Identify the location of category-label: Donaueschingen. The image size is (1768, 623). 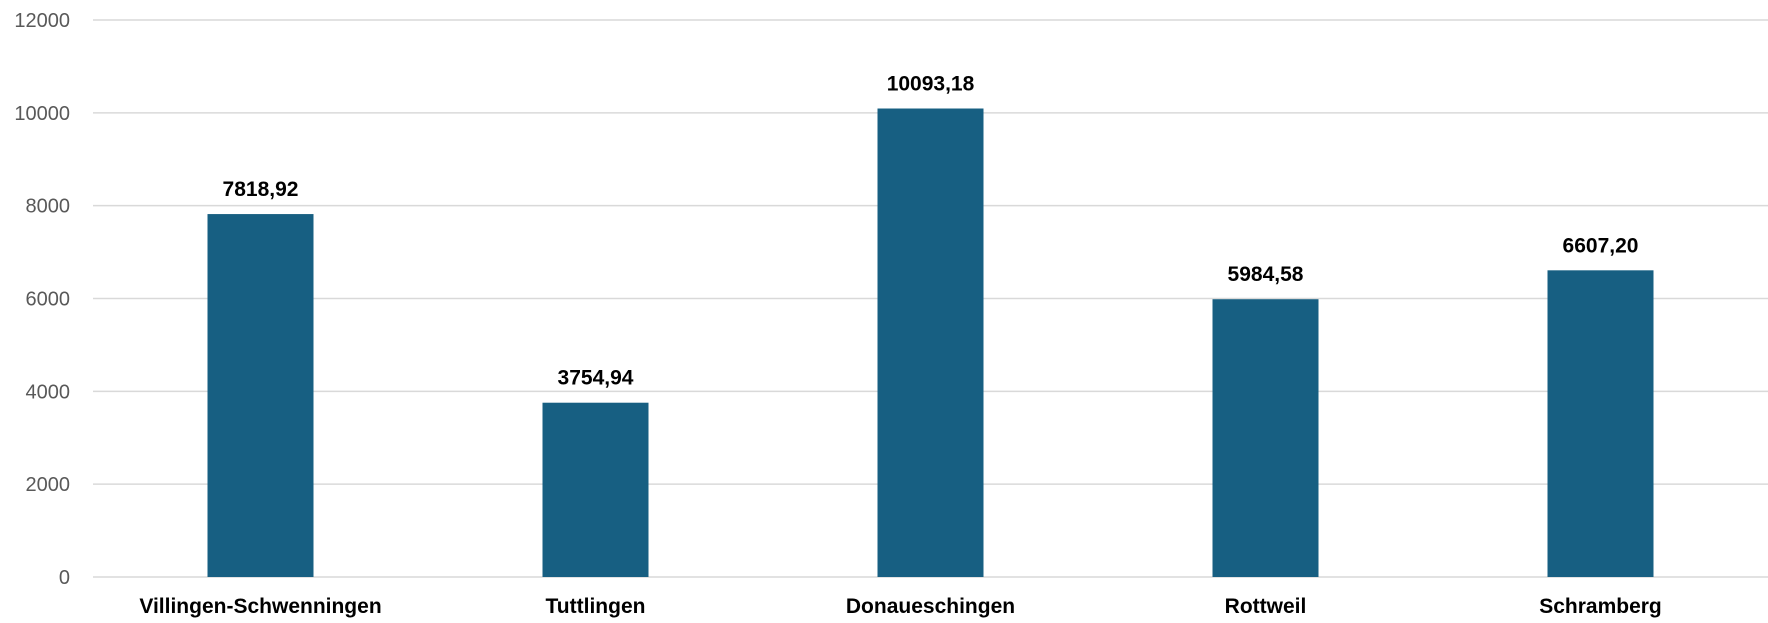
(930, 606).